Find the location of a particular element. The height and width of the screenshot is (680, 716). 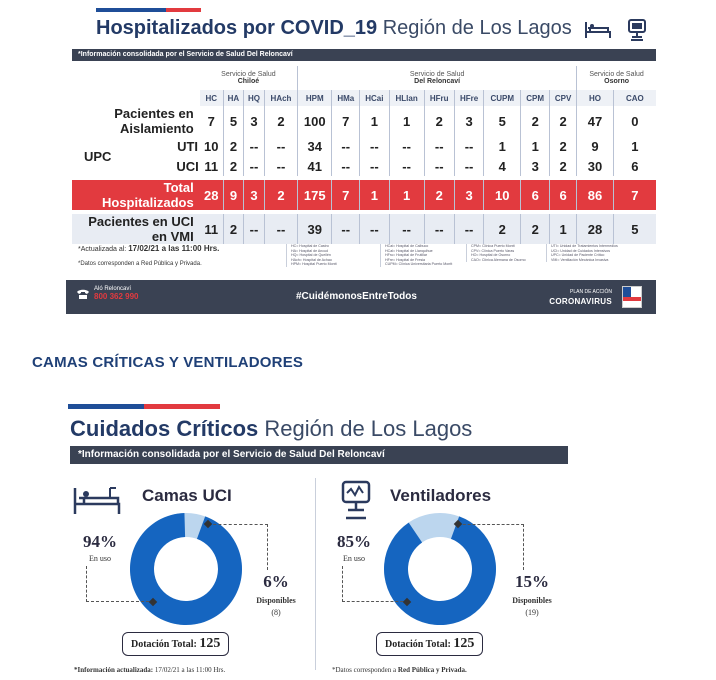

phone-number: 800 362 990 is located at coordinates (116, 296).